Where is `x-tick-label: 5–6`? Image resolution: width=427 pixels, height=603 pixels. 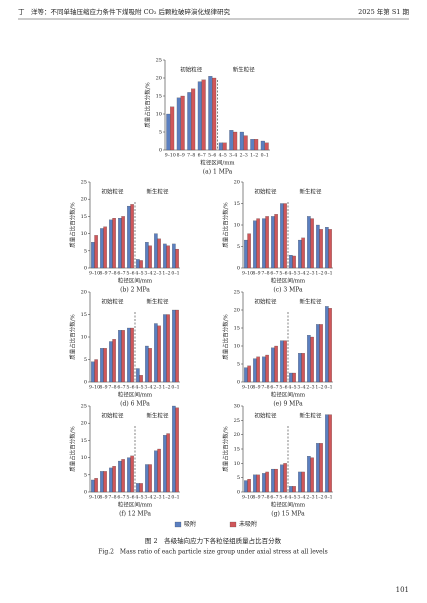 x-tick-label: 5–6 is located at coordinates (283, 388).